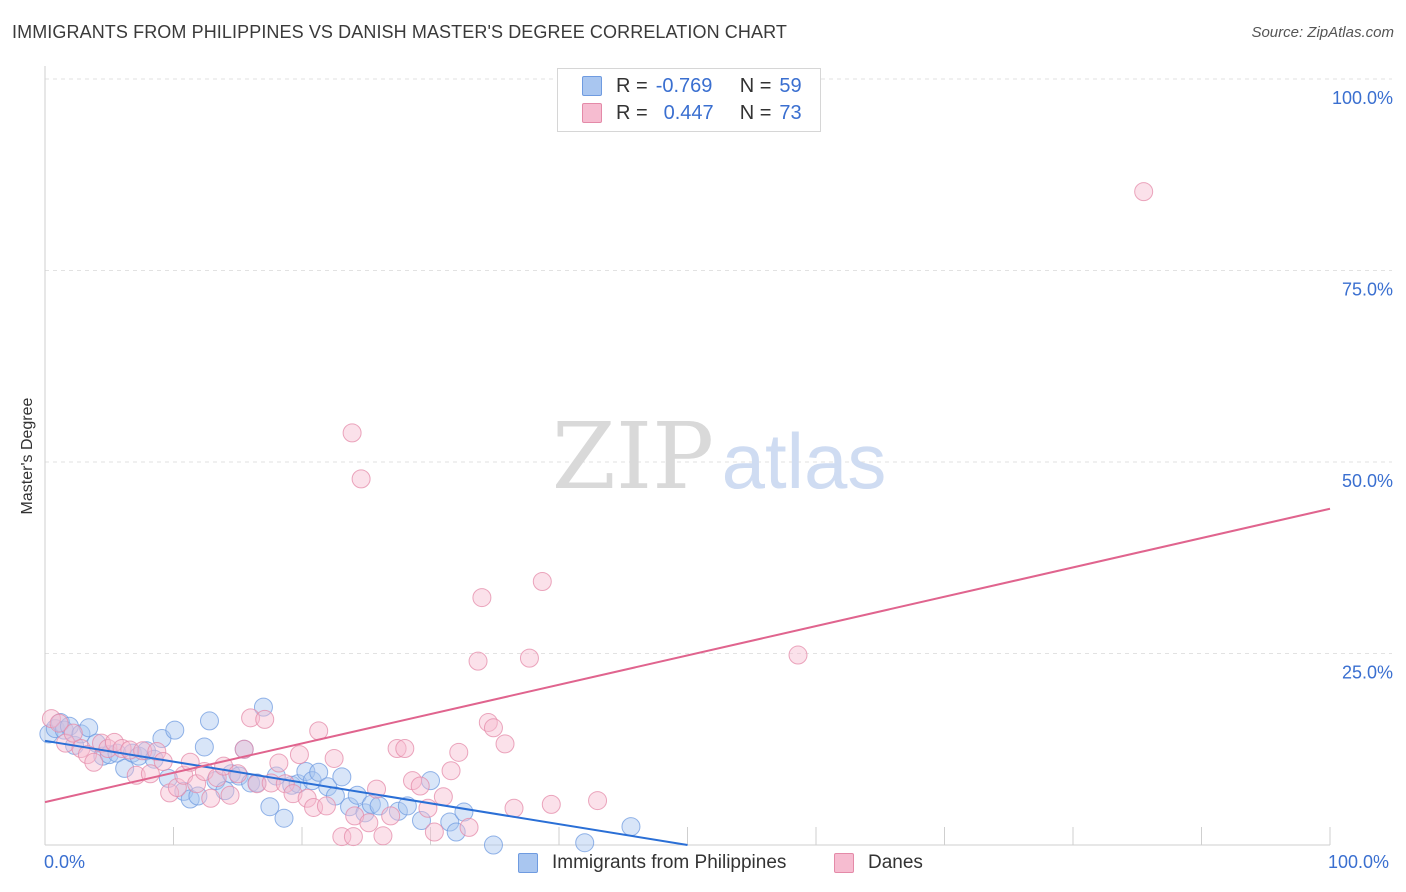 This screenshot has width=1406, height=892. I want to click on x-axis-max-label: 100.0%, so click(1359, 862).